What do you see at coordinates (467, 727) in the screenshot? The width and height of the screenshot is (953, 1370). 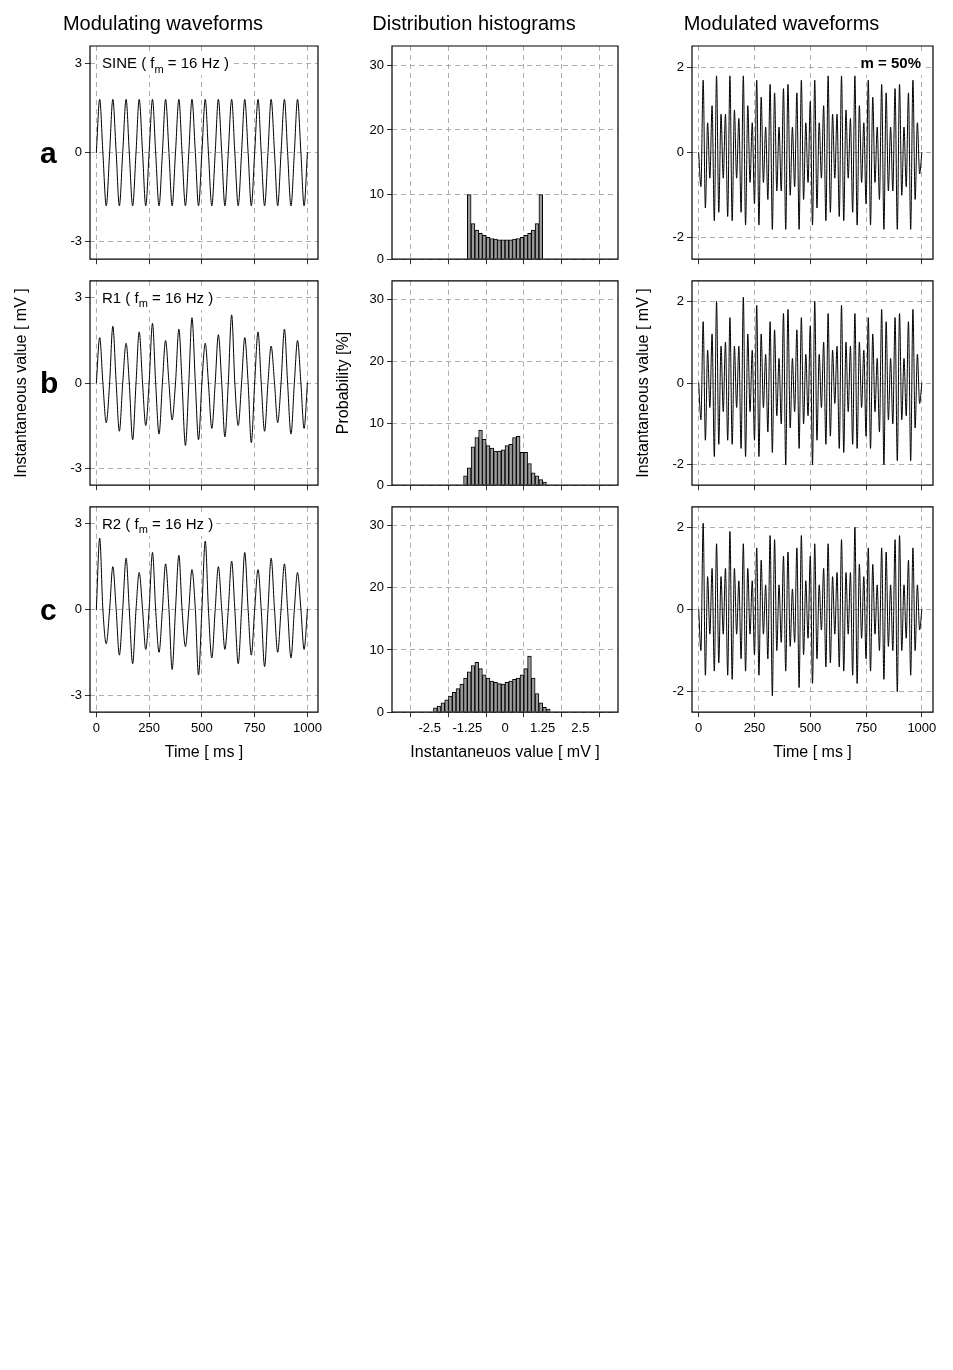 I see `x-tick-label: -1.25` at bounding box center [467, 727].